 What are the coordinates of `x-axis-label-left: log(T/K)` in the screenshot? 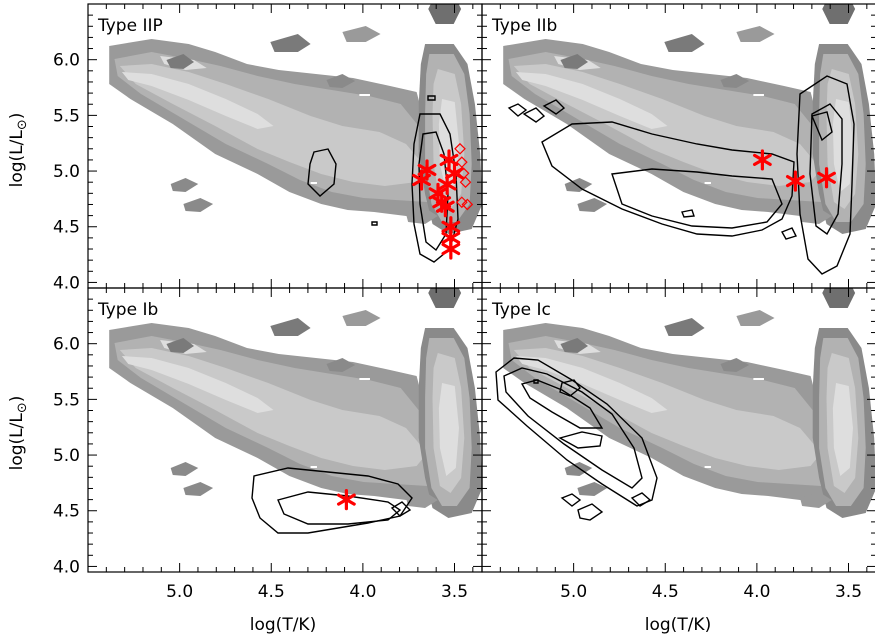 It's located at (283, 625).